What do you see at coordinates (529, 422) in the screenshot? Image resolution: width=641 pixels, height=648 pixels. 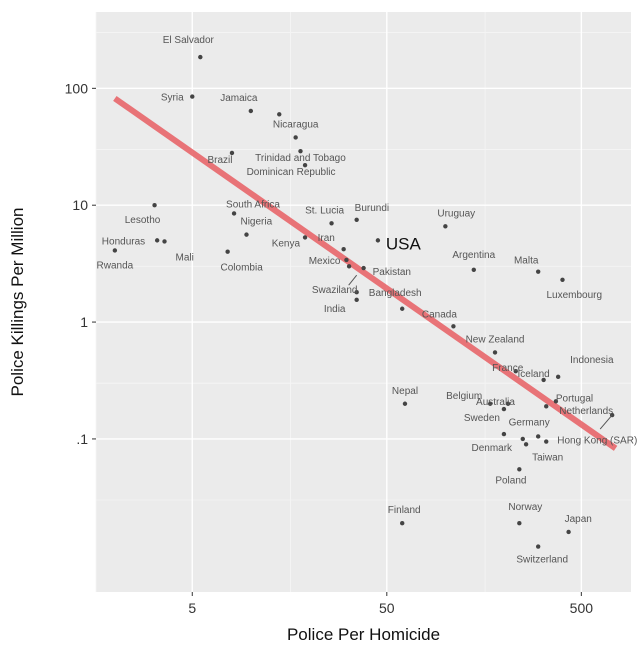 I see `point-label: Germany` at bounding box center [529, 422].